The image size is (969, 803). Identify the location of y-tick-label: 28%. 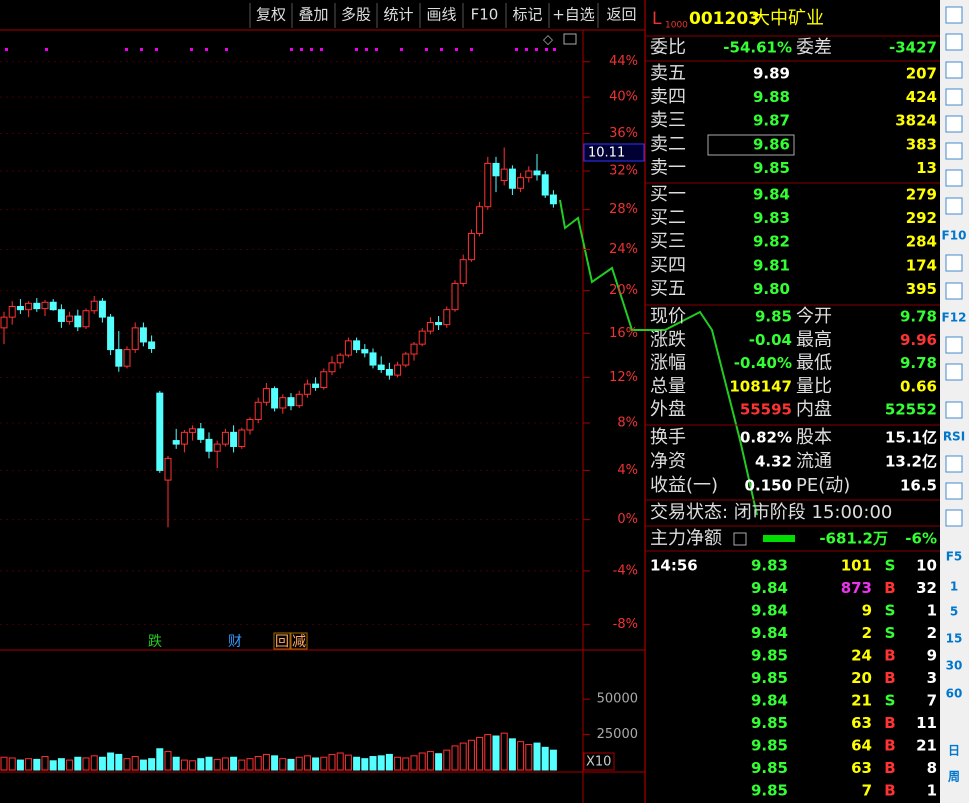
(623, 209).